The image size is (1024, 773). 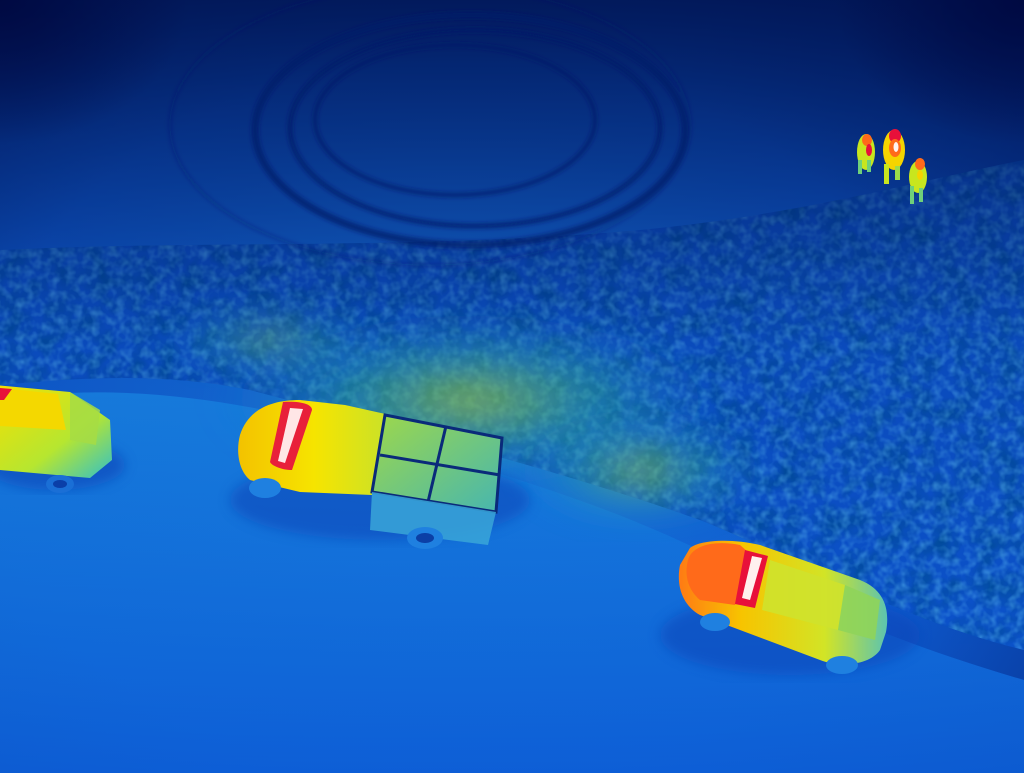 I want to click on vehicle-left, so click(x=62, y=439).